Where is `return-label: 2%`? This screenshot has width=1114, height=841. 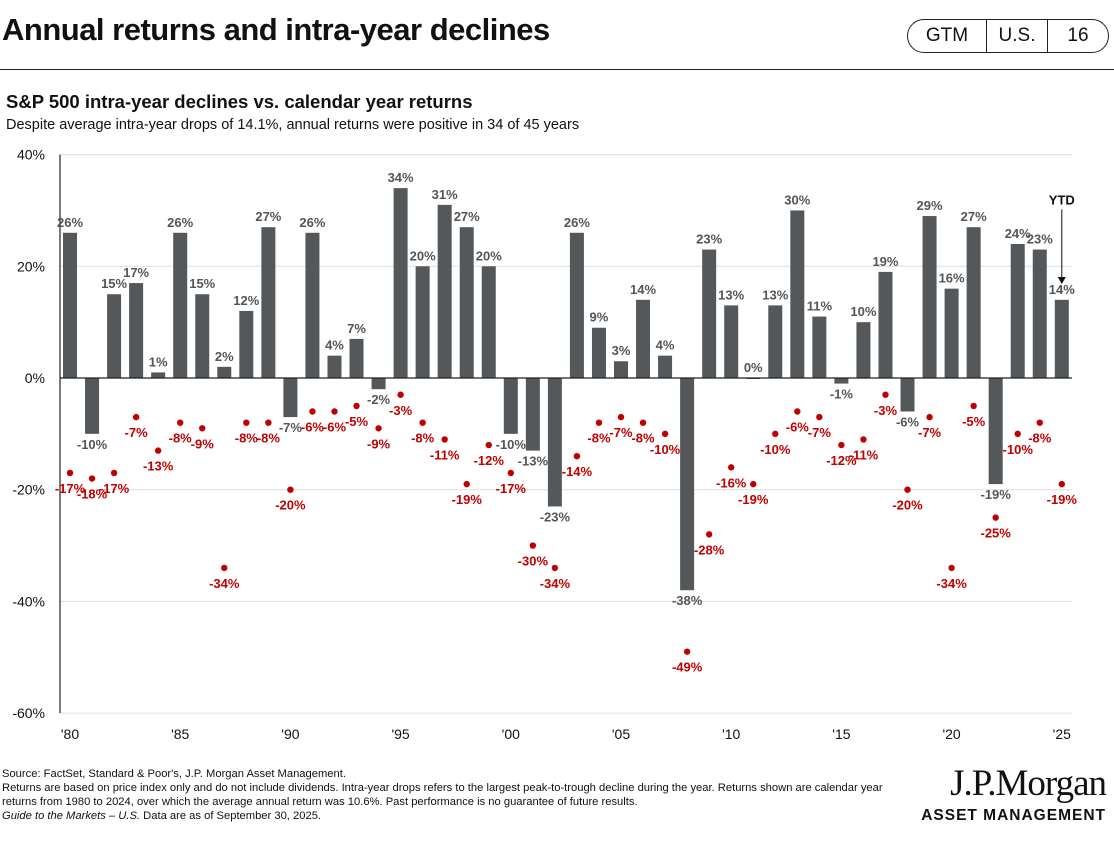
return-label: 2% is located at coordinates (224, 356).